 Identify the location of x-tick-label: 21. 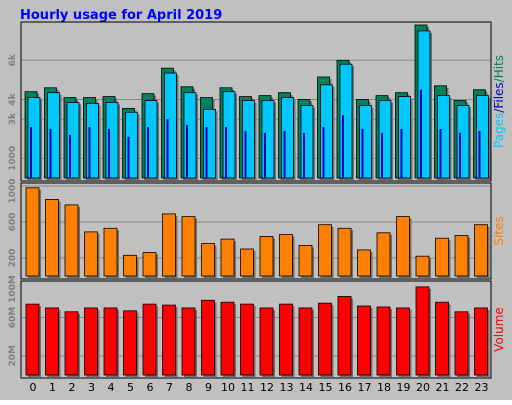
(443, 387).